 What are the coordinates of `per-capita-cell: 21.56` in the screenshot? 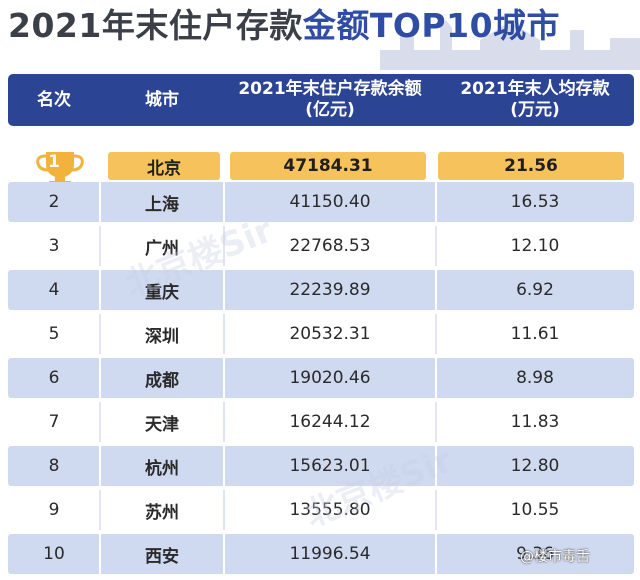 It's located at (531, 166).